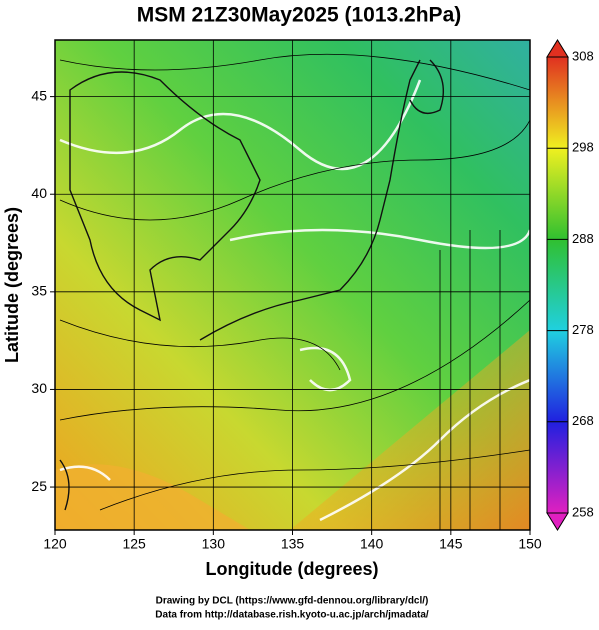 This screenshot has height=630, width=599. What do you see at coordinates (530, 544) in the screenshot?
I see `x-tick-label: 150` at bounding box center [530, 544].